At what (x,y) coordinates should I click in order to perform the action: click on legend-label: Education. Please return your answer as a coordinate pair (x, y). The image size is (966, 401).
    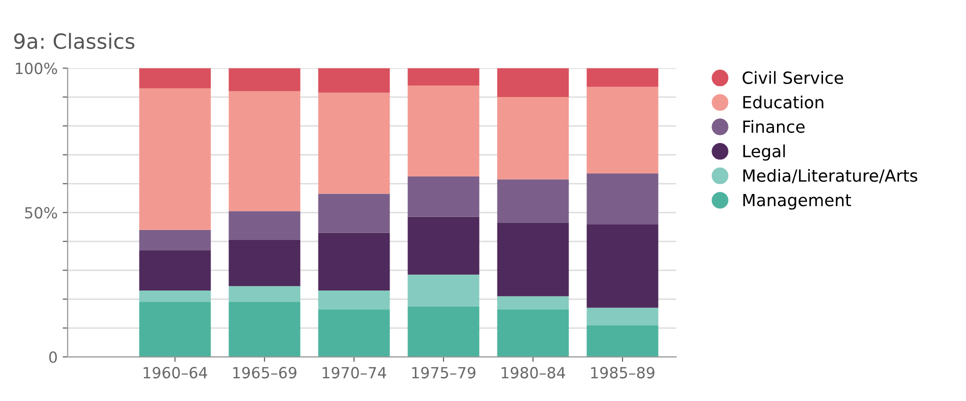
    Looking at the image, I should click on (783, 102).